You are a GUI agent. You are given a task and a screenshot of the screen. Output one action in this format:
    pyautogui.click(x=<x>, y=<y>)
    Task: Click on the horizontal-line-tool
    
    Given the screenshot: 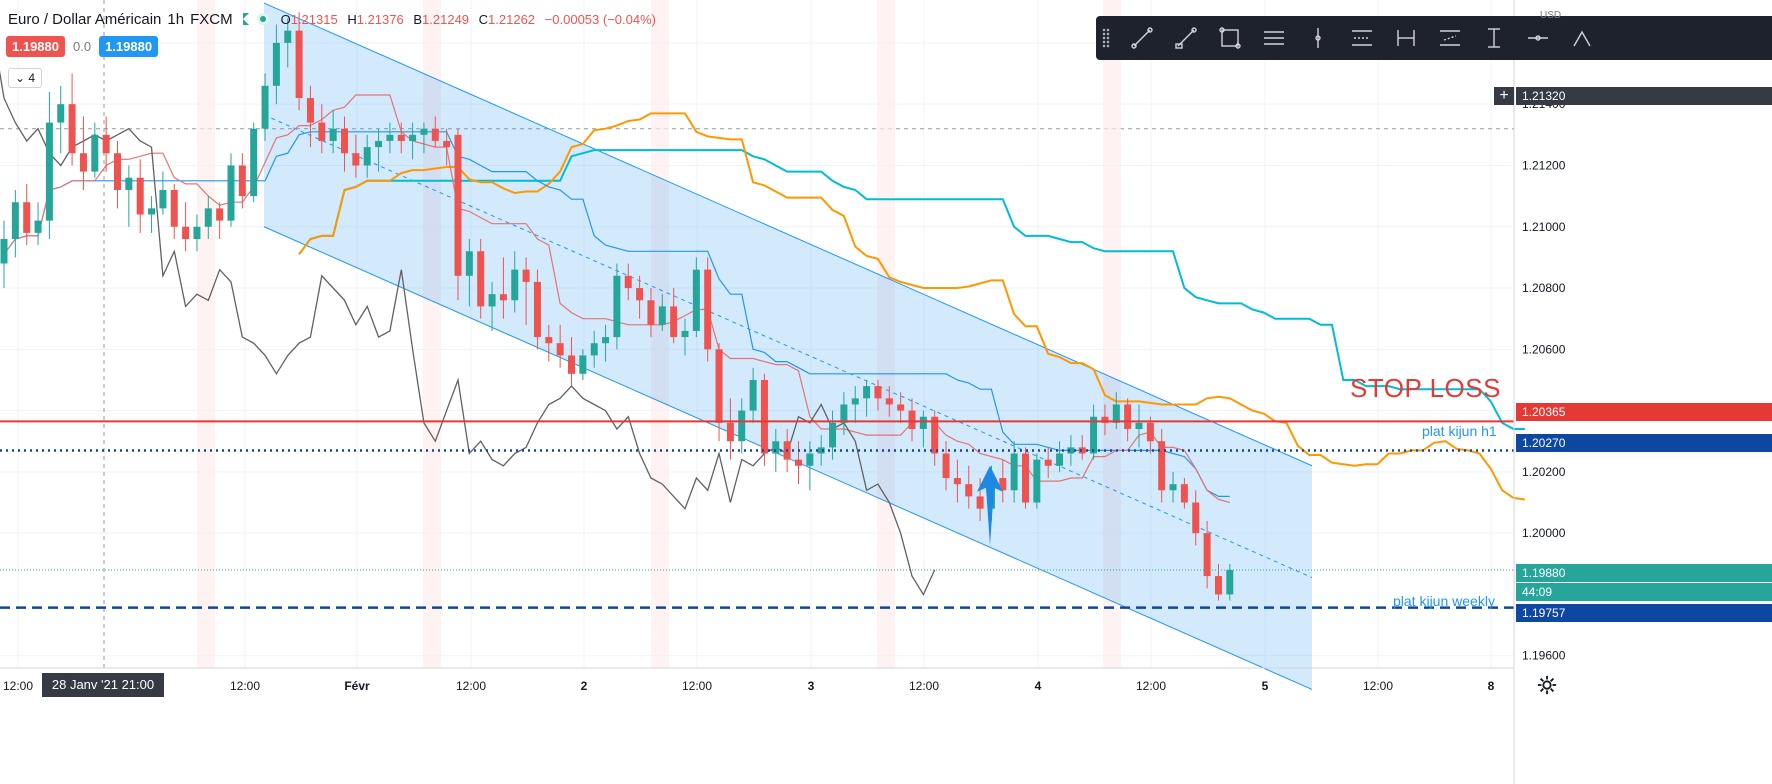 What is the action you would take?
    pyautogui.click(x=1538, y=38)
    